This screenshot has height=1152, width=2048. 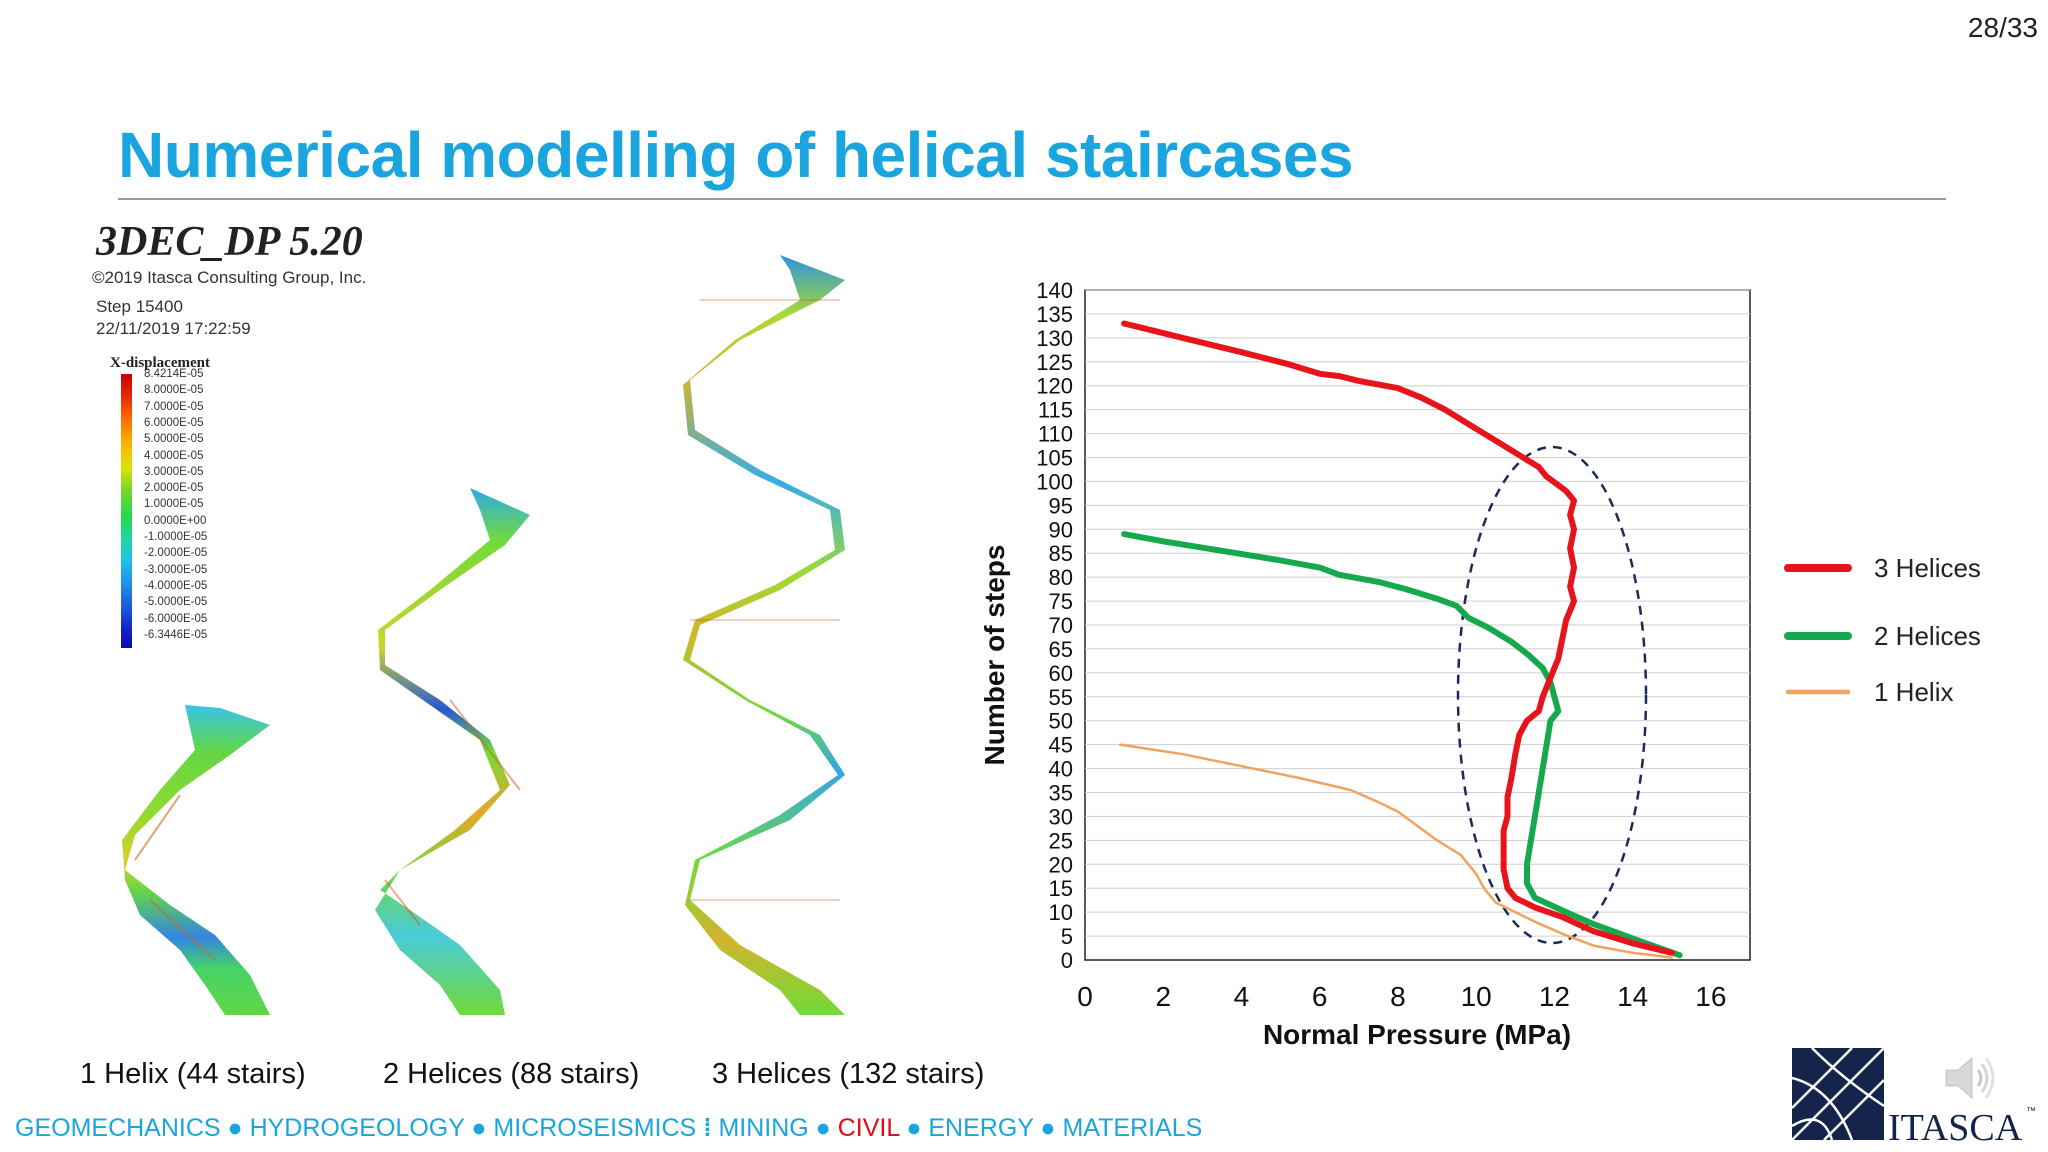 What do you see at coordinates (1061, 793) in the screenshot?
I see `y-tick-label: 35` at bounding box center [1061, 793].